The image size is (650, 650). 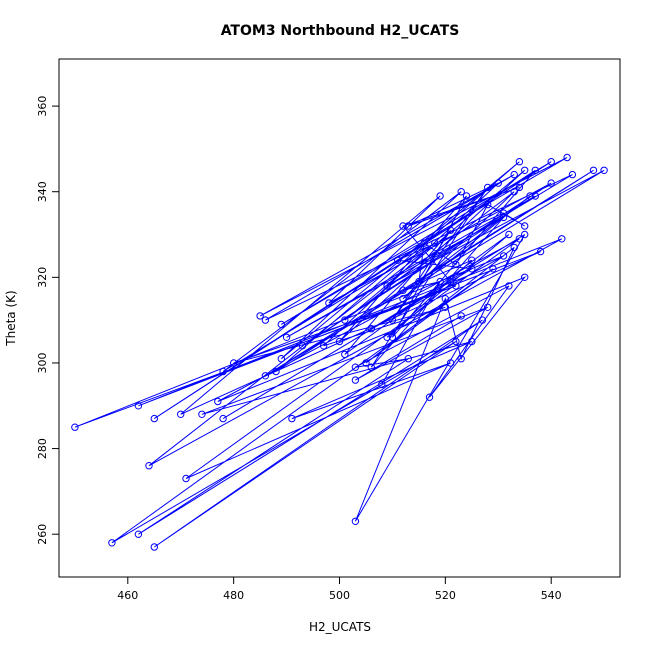 I want to click on x-tick-label: 460, so click(x=127, y=595).